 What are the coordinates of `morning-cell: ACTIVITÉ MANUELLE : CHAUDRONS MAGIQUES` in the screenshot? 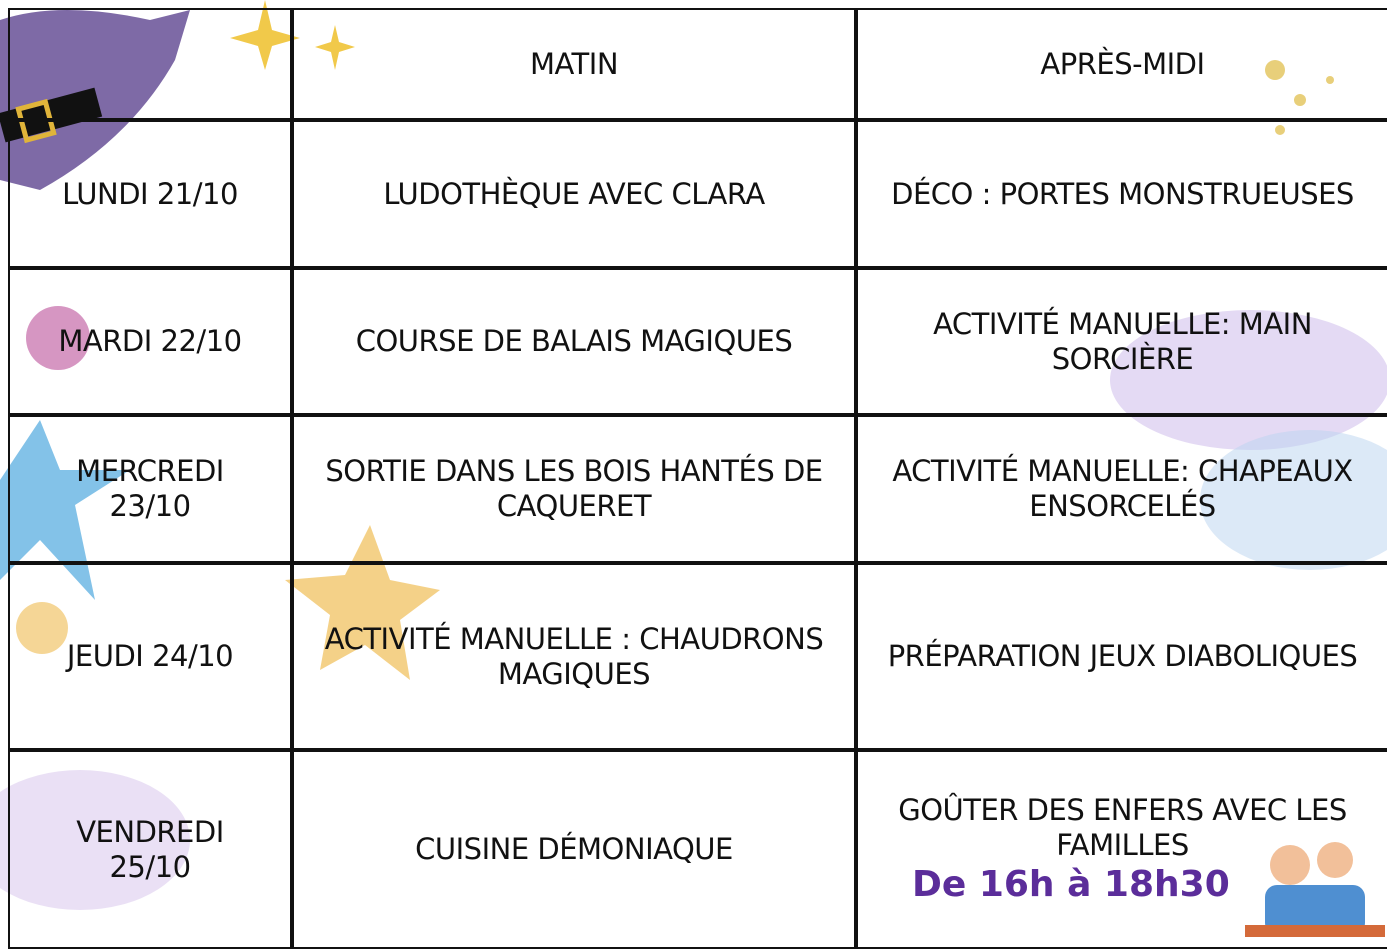 It's located at (574, 656).